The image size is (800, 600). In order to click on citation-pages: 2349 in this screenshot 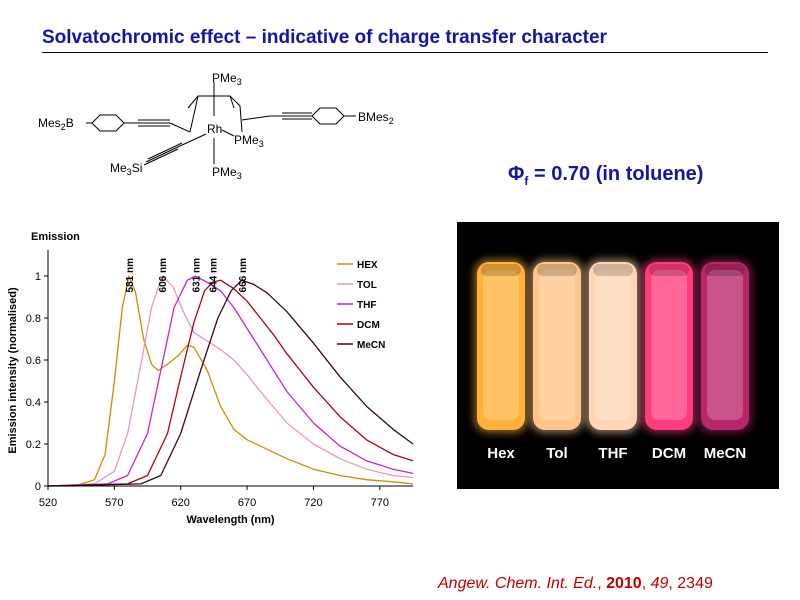, I will do `click(695, 583)`.